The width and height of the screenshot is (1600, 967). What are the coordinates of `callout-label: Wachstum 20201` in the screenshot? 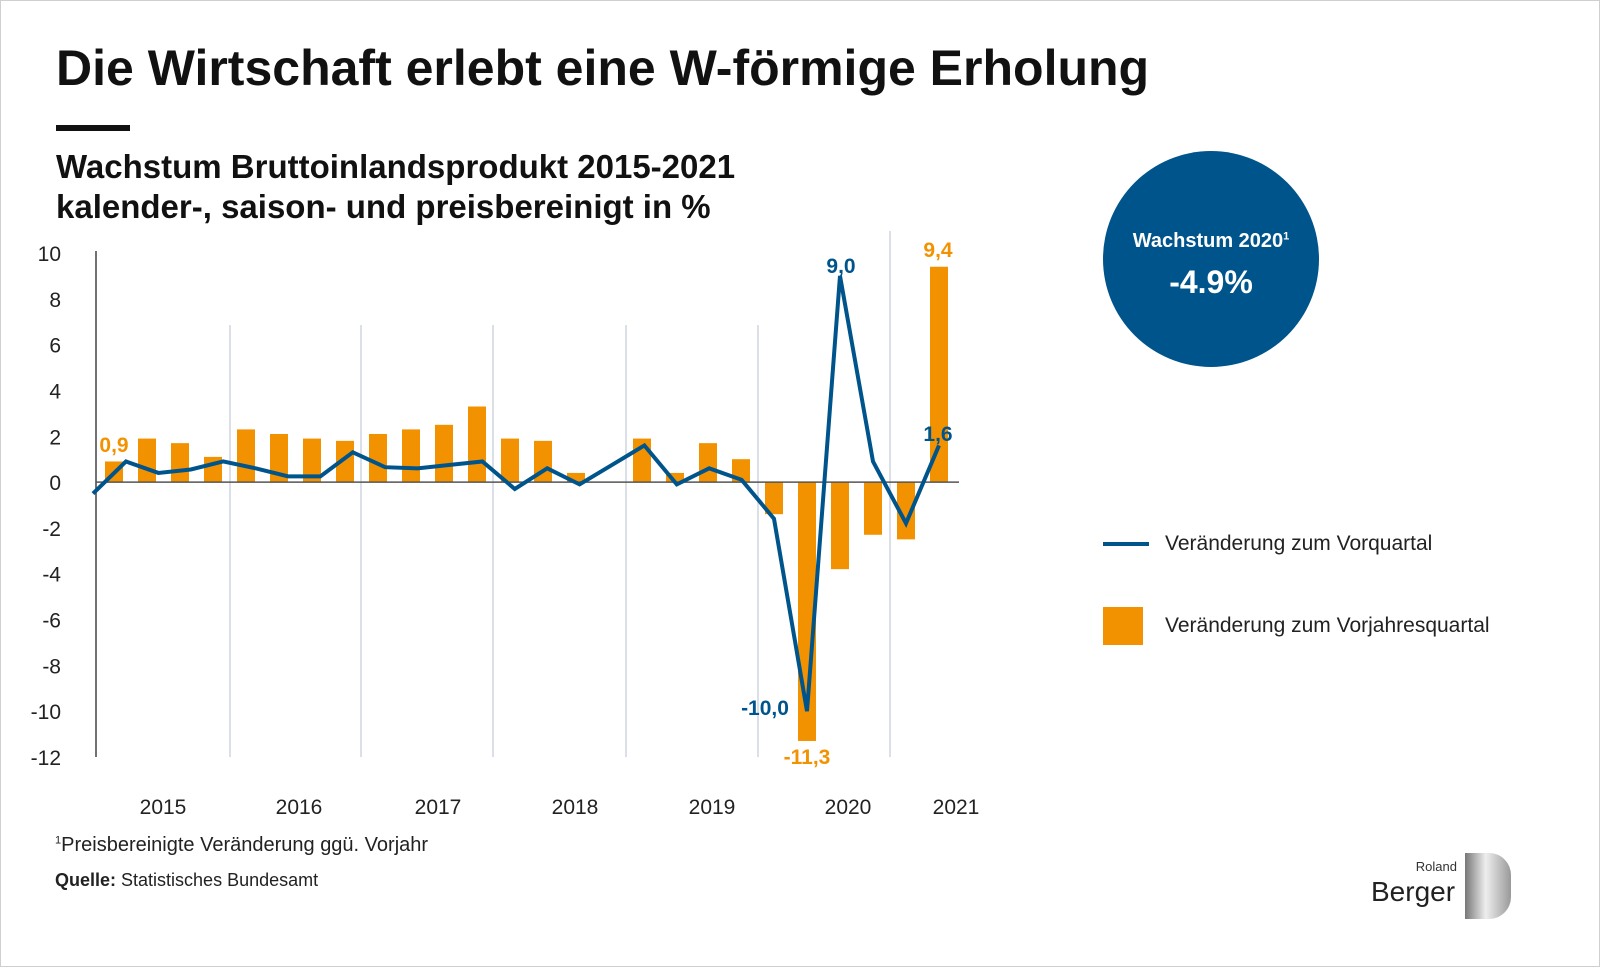 It's located at (1211, 241).